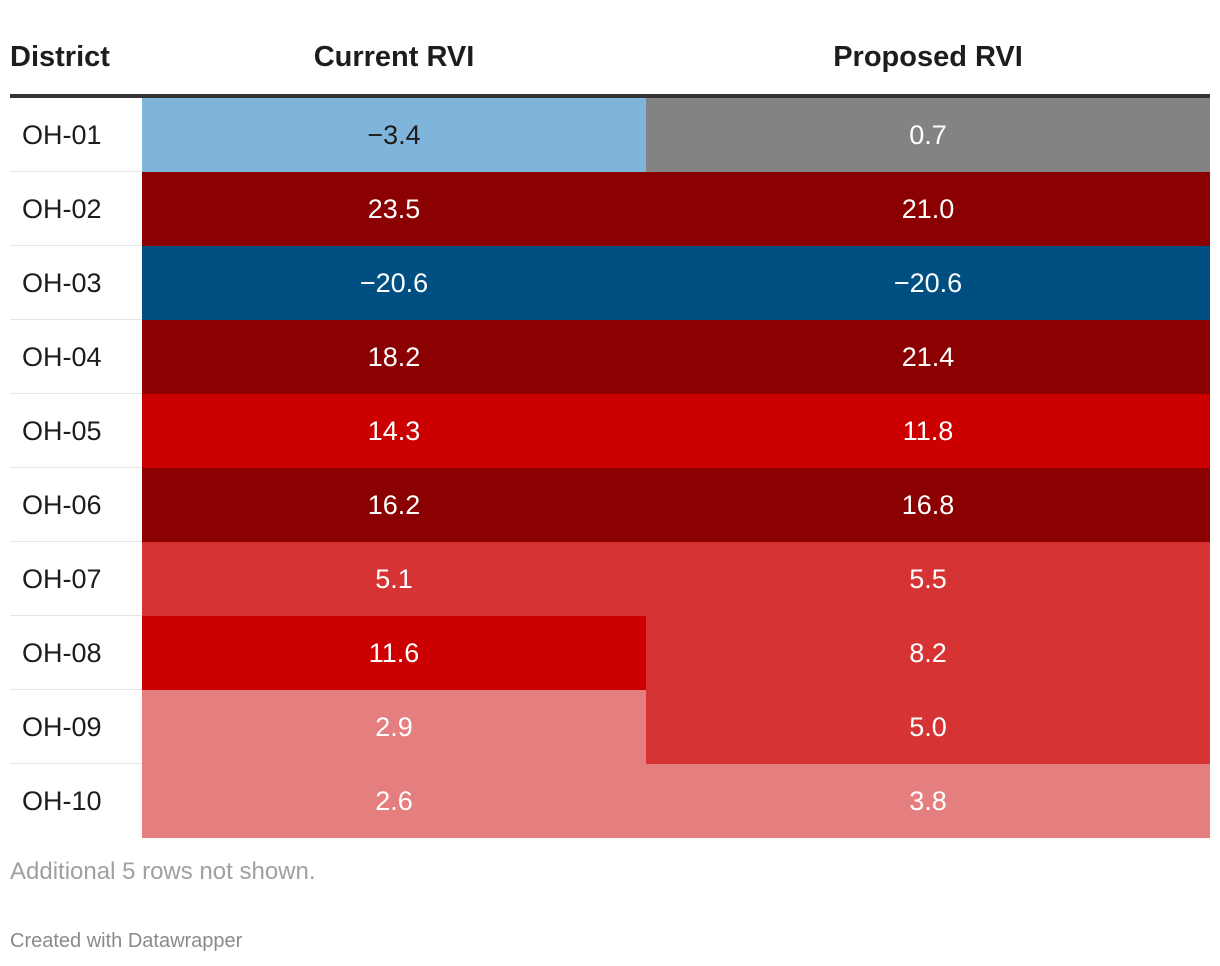 This screenshot has height=966, width=1220. Describe the element at coordinates (60, 57) in the screenshot. I see `header-district: District` at that location.